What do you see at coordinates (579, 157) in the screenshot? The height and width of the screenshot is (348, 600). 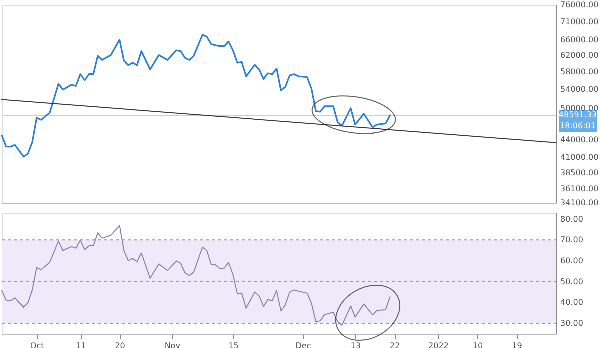 I see `y-tick-label: 41000.00` at bounding box center [579, 157].